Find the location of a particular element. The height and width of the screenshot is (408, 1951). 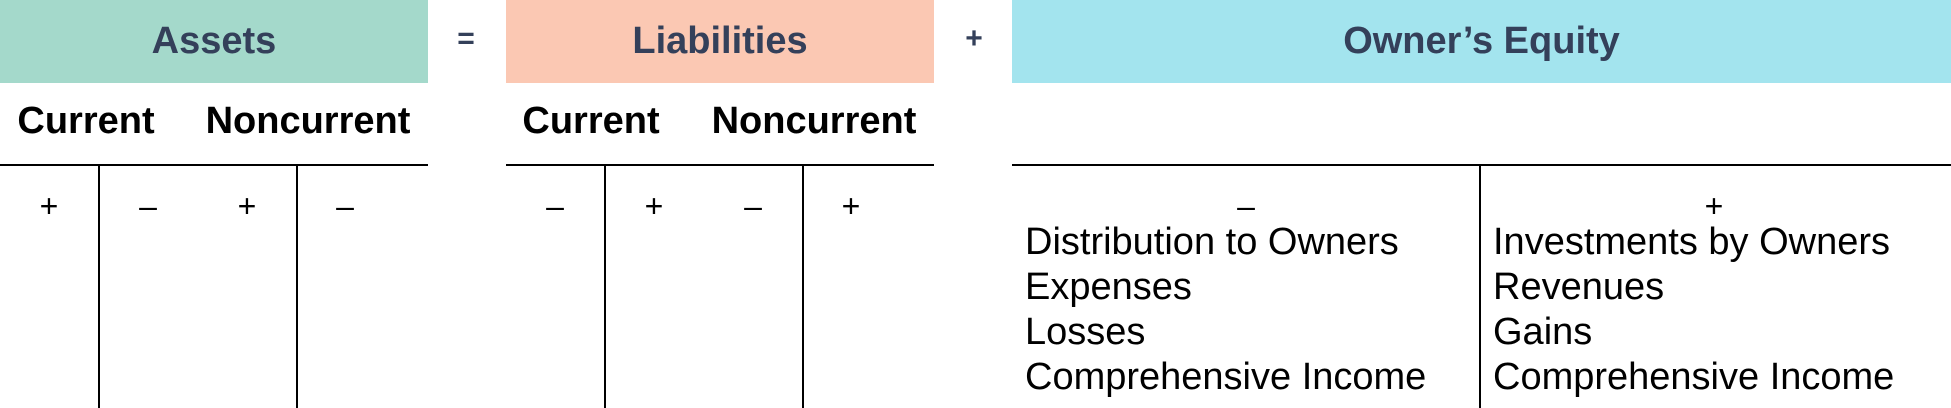

equity-t-line is located at coordinates (1481, 165).